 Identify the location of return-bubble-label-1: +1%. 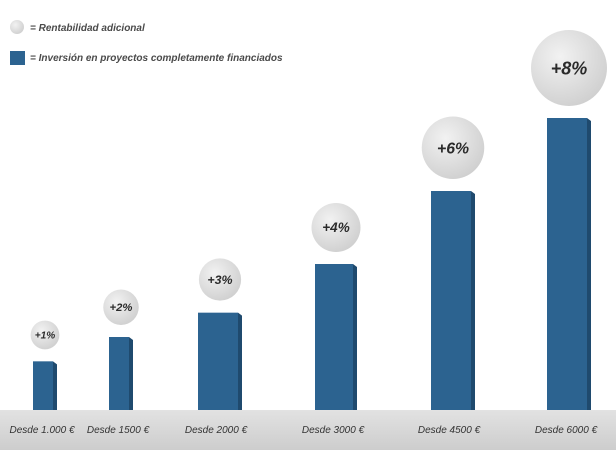
(45, 336).